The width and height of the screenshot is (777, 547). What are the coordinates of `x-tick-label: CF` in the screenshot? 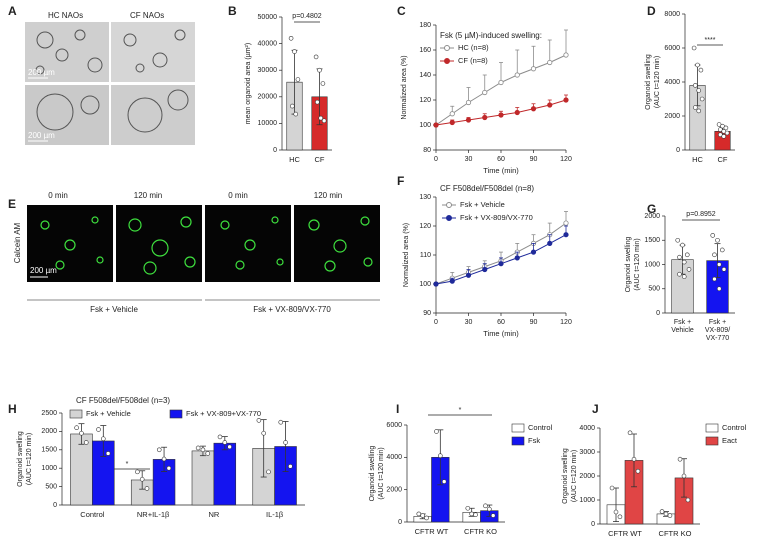 It's located at (723, 159).